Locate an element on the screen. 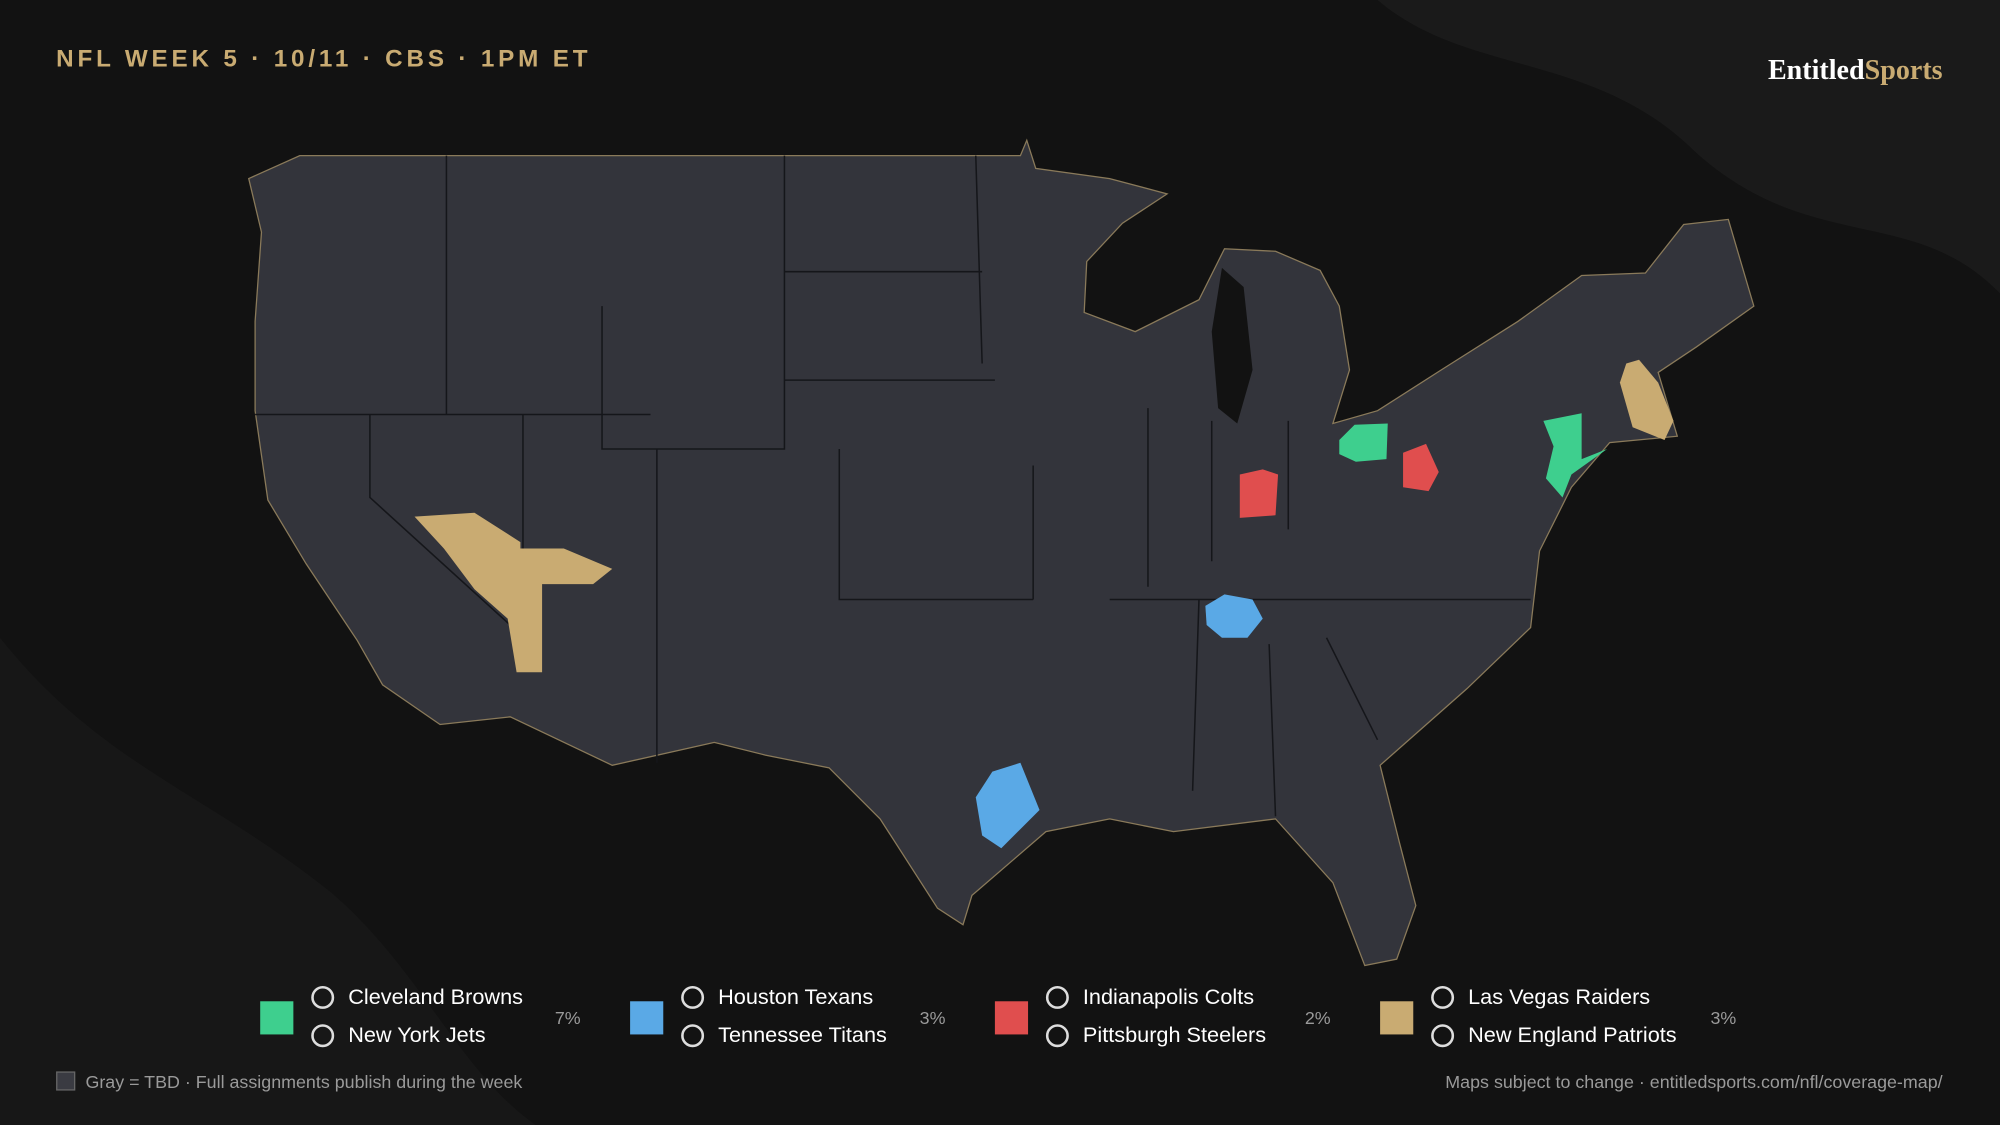 The height and width of the screenshot is (1125, 2000). title: NFL WEEK 5 · 10/11 · CBS · 1PM ET is located at coordinates (324, 59).